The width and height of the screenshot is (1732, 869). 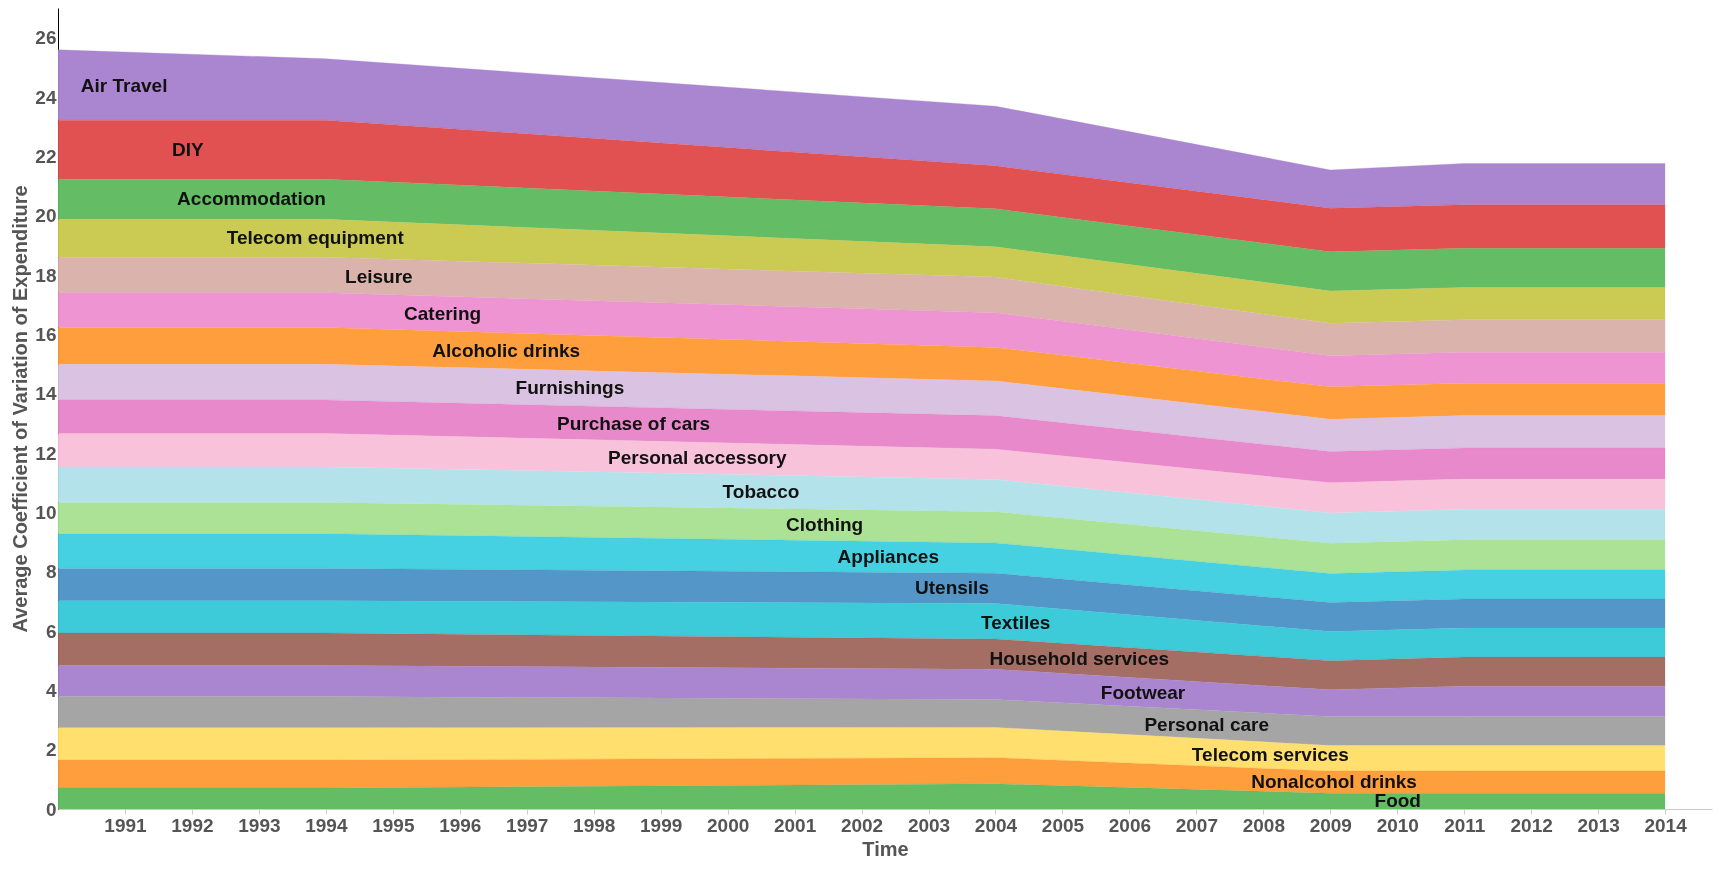 I want to click on series-label: Furnishings, so click(x=570, y=387).